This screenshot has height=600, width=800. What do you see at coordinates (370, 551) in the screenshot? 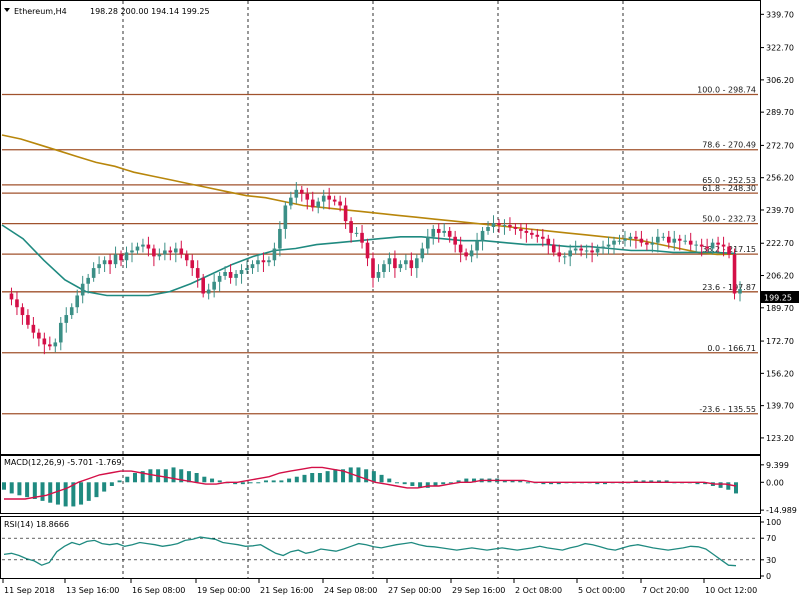
I see `rsi-line` at bounding box center [370, 551].